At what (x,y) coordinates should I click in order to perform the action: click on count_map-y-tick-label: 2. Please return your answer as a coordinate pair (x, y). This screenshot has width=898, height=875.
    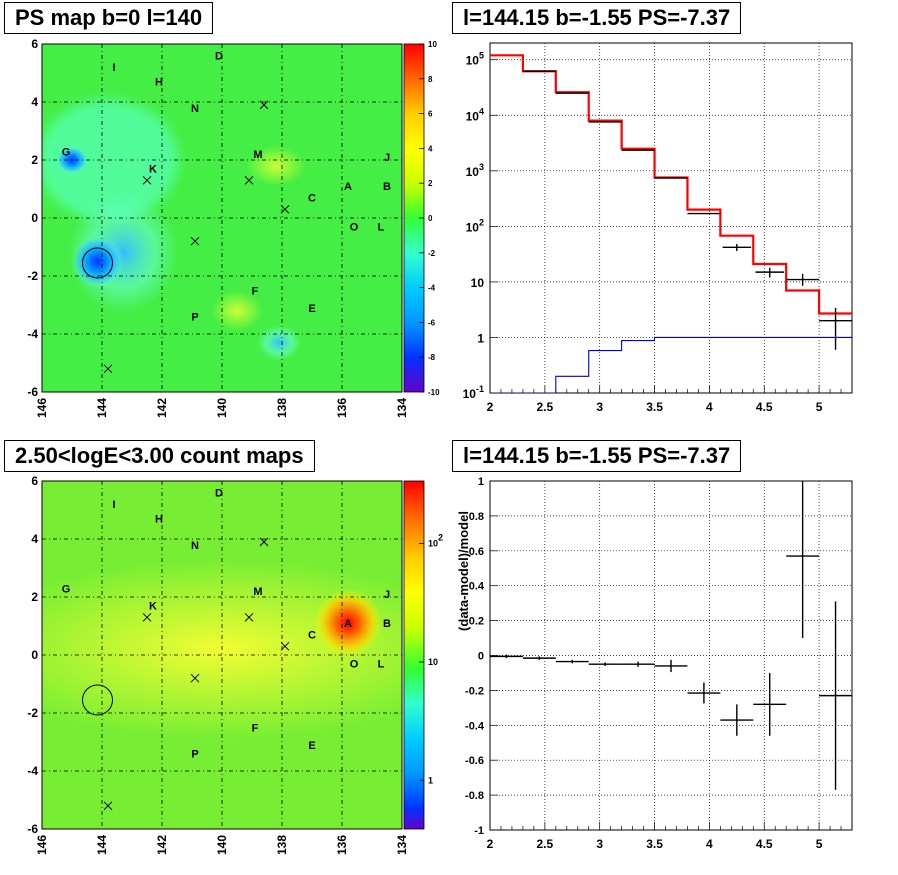
    Looking at the image, I should click on (34, 597).